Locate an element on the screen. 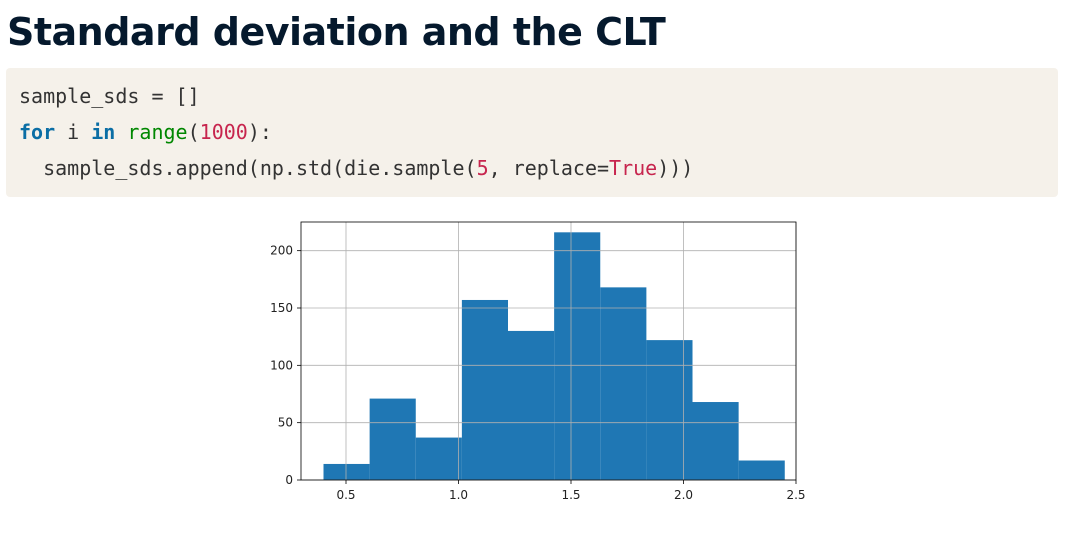  code-line-2: for i in range(1000): is located at coordinates (538, 136).